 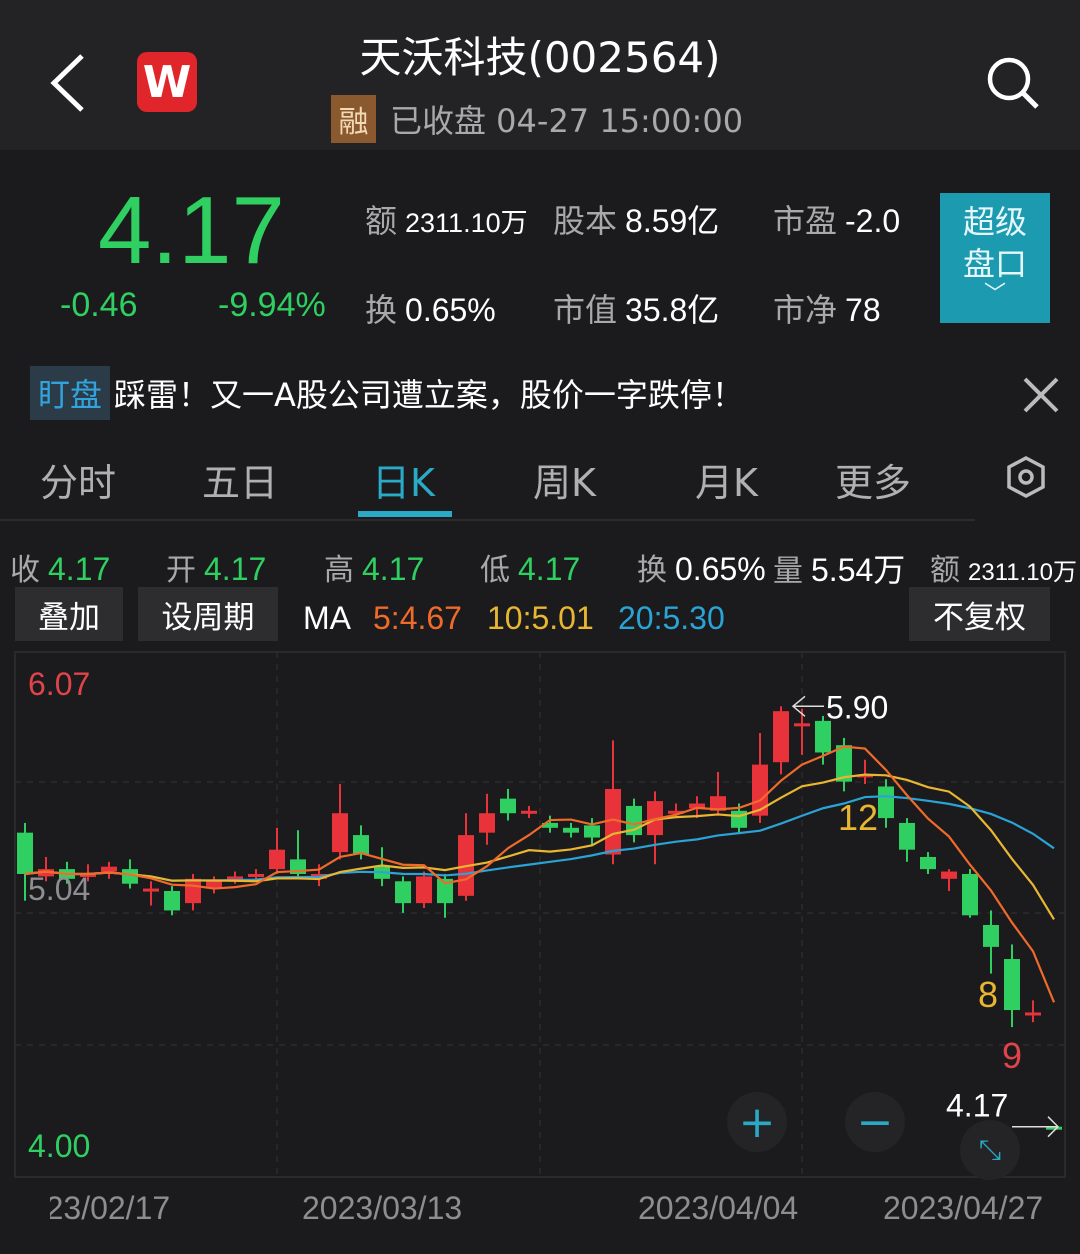 What do you see at coordinates (59, 1146) in the screenshot?
I see `y-min-label: 4.00` at bounding box center [59, 1146].